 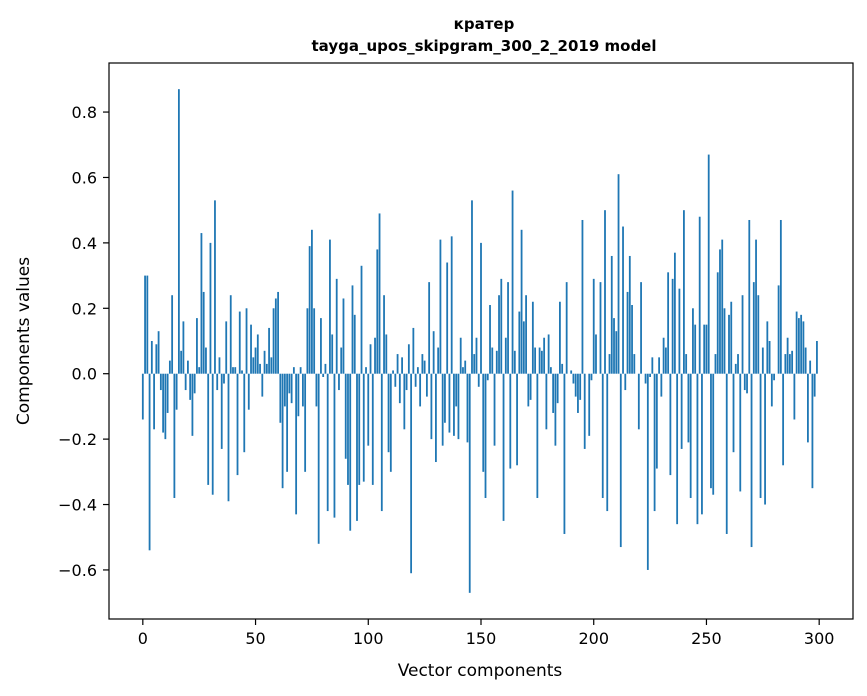 I want to click on y-axis-label: Components values, so click(x=24, y=341).